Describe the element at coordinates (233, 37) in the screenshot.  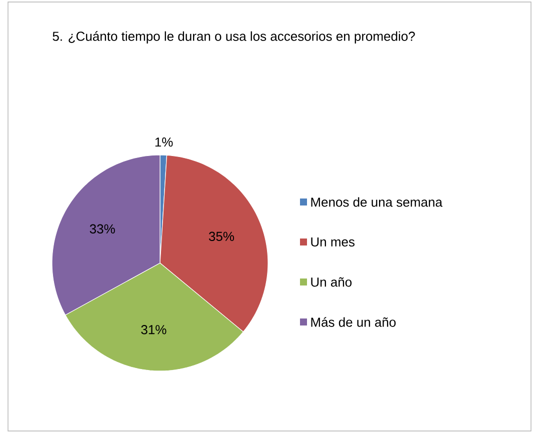
I see `chart-title: 5. ¿Cuánto tiempo le duran o usa los accesorios en promedio?` at that location.